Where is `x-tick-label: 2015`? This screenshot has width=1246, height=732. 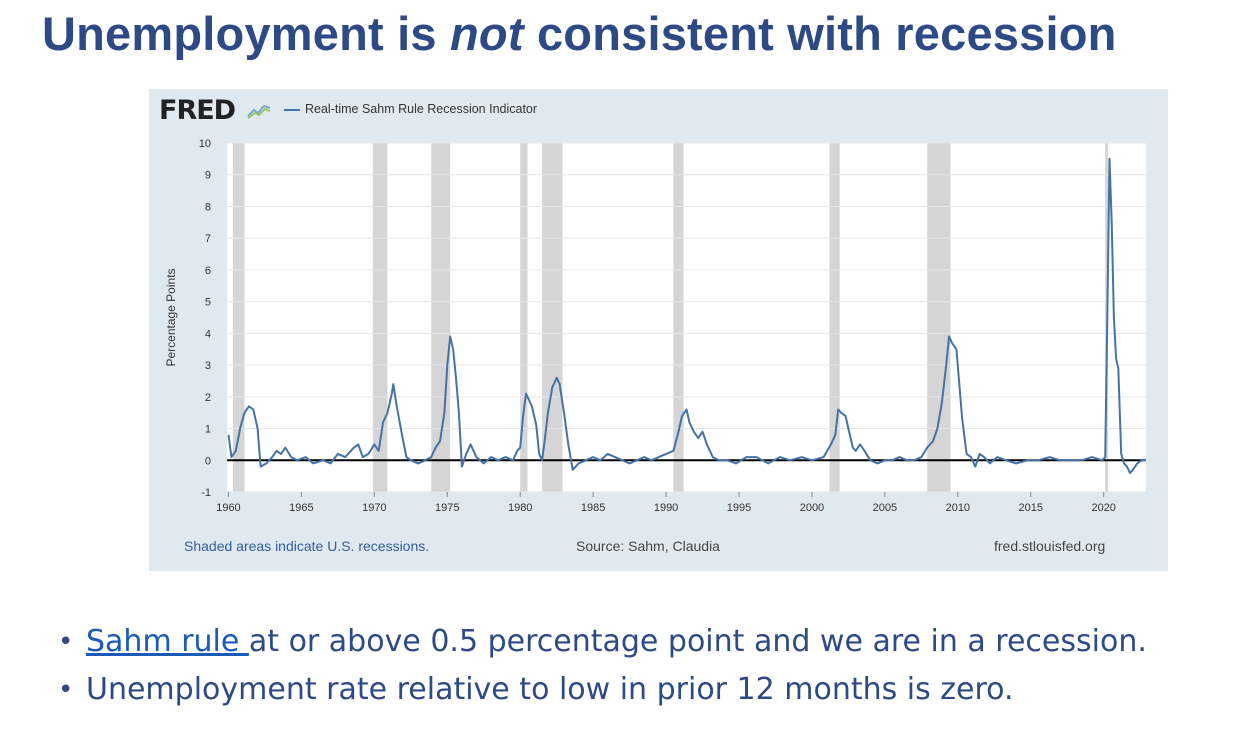
x-tick-label: 2015 is located at coordinates (1031, 508).